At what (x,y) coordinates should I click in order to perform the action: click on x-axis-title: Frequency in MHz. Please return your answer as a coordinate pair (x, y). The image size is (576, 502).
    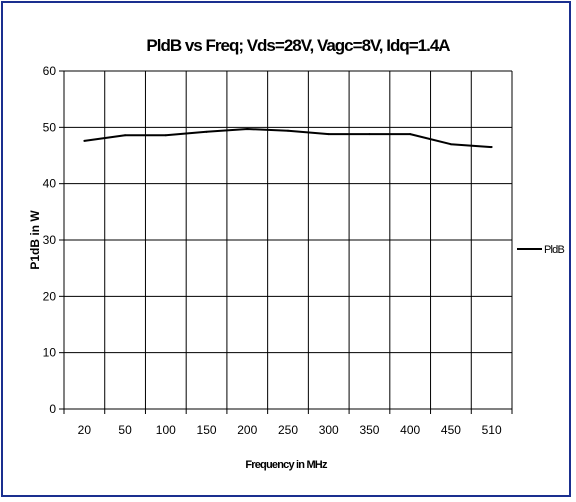
    Looking at the image, I should click on (286, 465).